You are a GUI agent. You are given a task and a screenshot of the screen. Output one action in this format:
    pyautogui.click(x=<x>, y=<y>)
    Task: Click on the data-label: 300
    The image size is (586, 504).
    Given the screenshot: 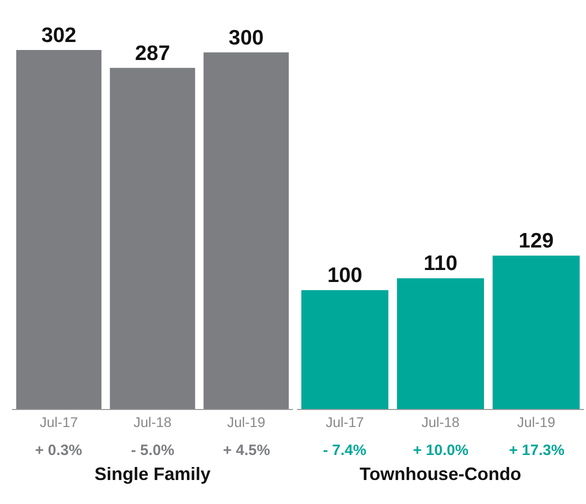 What is the action you would take?
    pyautogui.click(x=246, y=38)
    